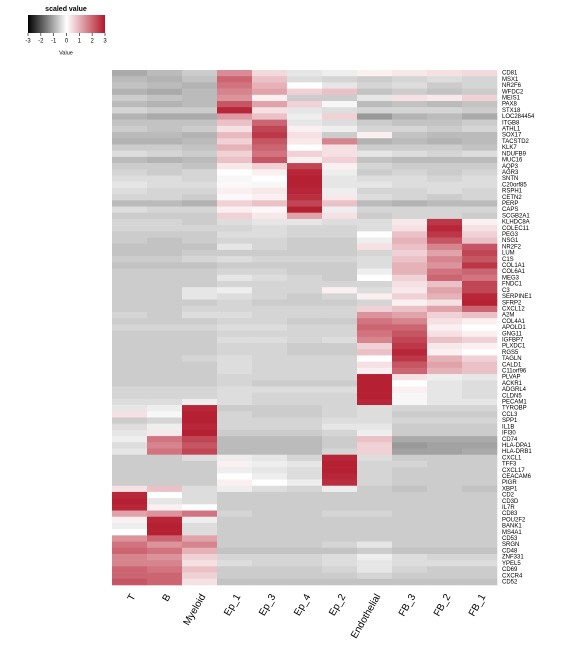 The width and height of the screenshot is (567, 650). I want to click on column-label: FB_1, so click(478, 605).